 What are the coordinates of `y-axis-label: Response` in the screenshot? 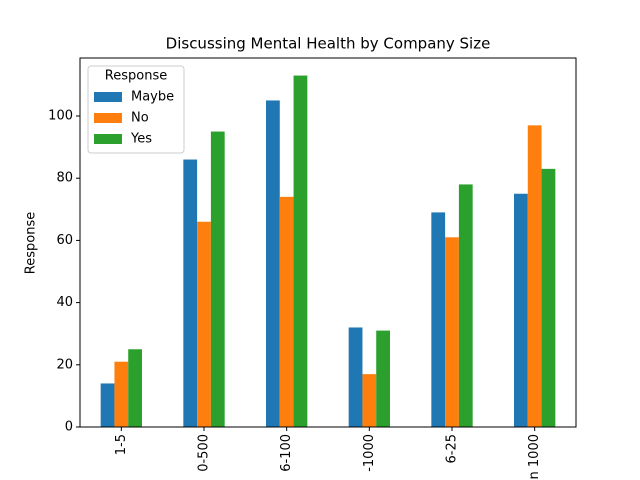 It's located at (31, 243).